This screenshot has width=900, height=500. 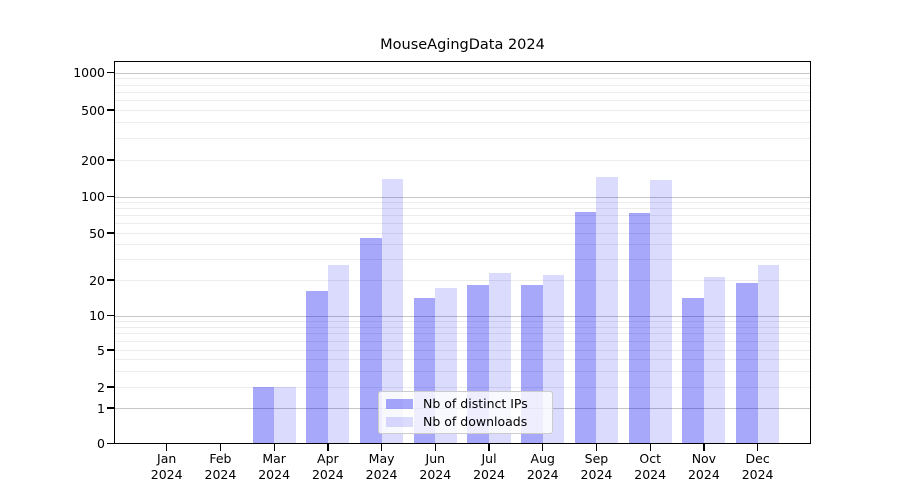 What do you see at coordinates (328, 458) in the screenshot?
I see `x-tick-label-line: Apr` at bounding box center [328, 458].